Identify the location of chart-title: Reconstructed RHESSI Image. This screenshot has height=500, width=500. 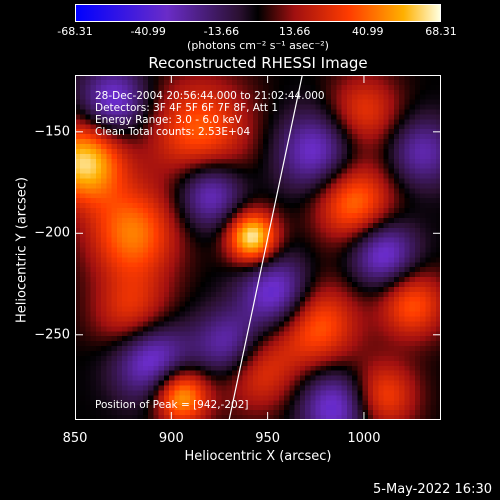
(257, 63).